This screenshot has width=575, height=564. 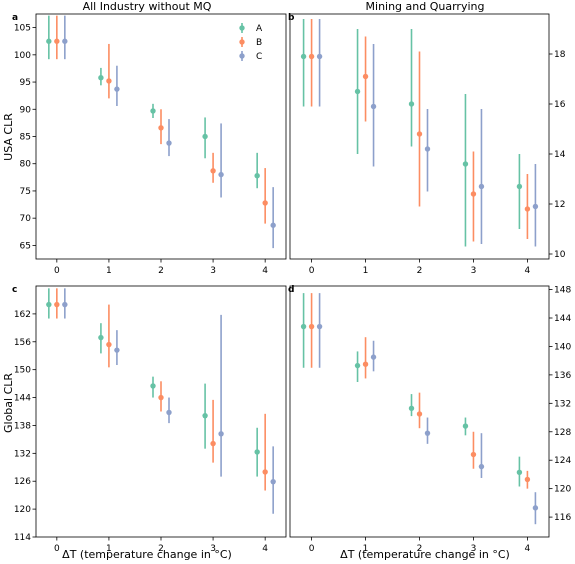 What do you see at coordinates (8, 403) in the screenshot?
I see `row-label-bottom: Global CLR` at bounding box center [8, 403].